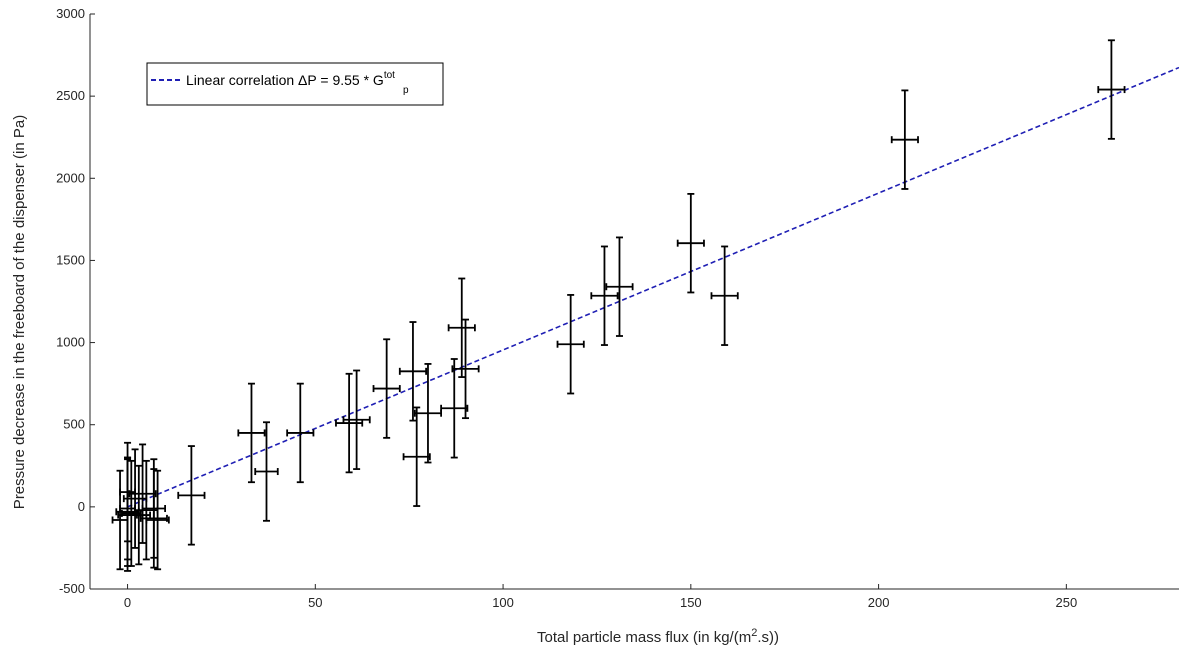 This screenshot has height=648, width=1179. Describe the element at coordinates (406, 90) in the screenshot. I see `legend-entry-sub: p` at that location.